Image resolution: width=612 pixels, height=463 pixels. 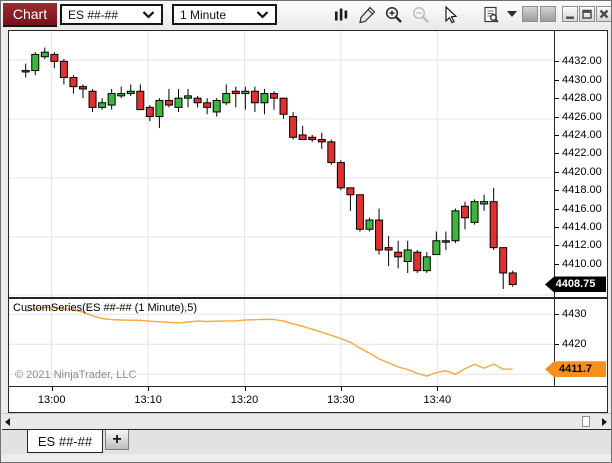 I want to click on time-tick-label: 13:10, so click(x=148, y=400).